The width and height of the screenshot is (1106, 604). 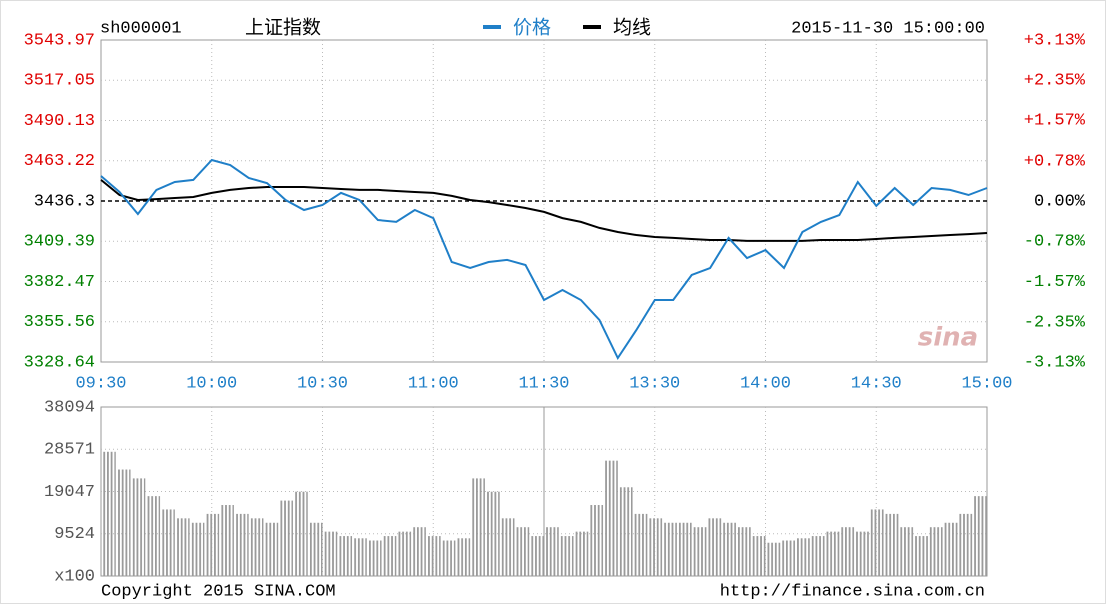 What do you see at coordinates (64, 201) in the screenshot?
I see `y-tick-label: 3436.3` at bounding box center [64, 201].